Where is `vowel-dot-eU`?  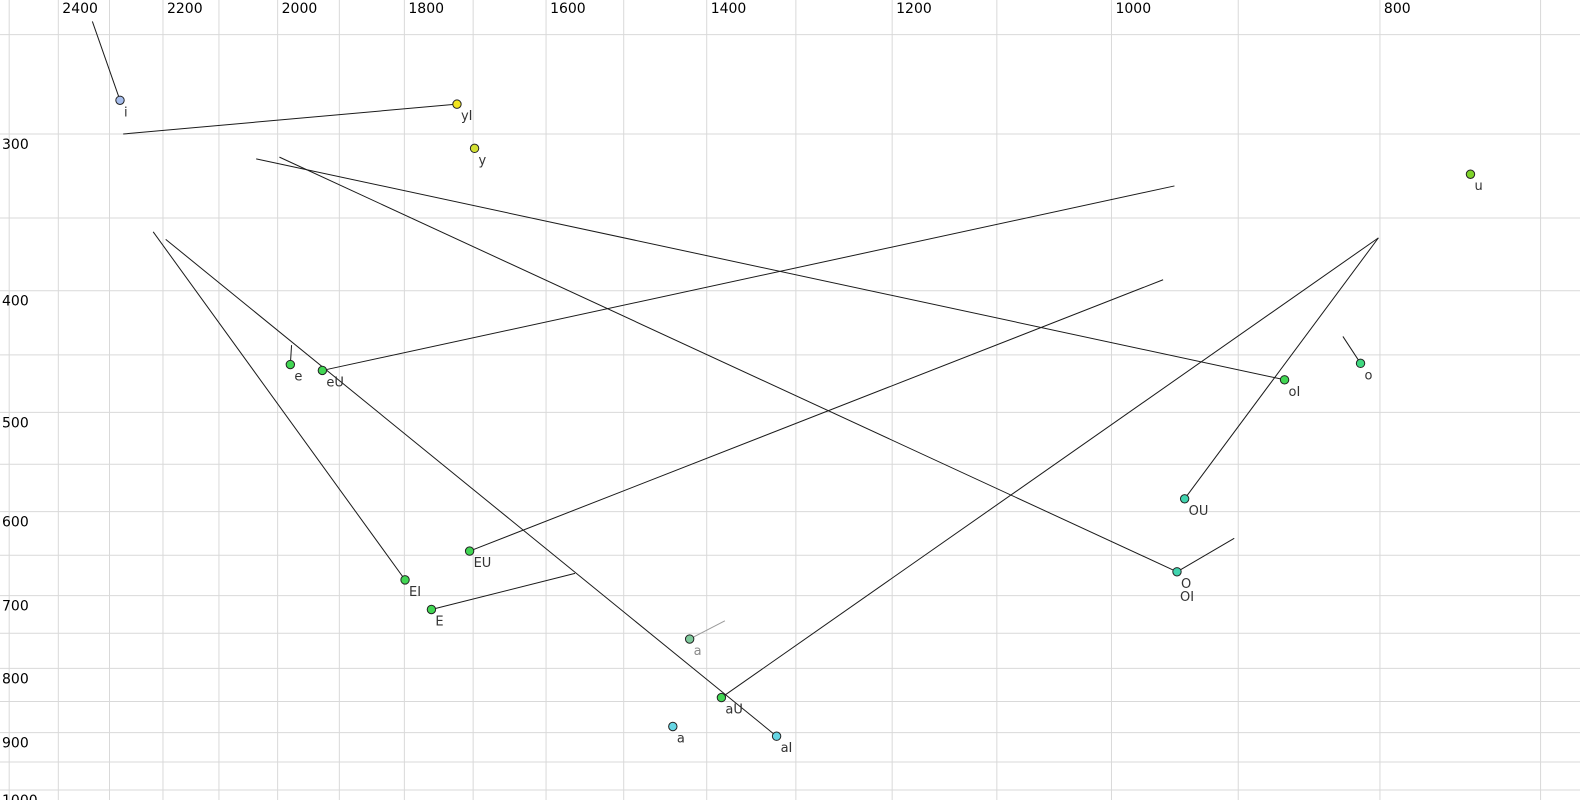
vowel-dot-eU is located at coordinates (322, 370).